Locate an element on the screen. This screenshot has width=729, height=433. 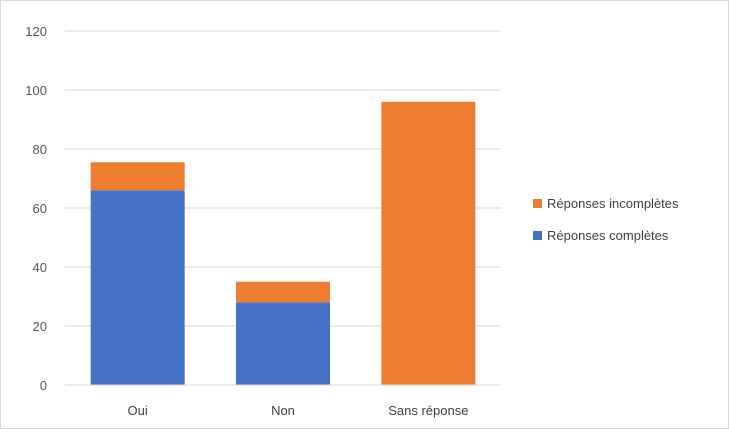
x-category-label: Non is located at coordinates (283, 410).